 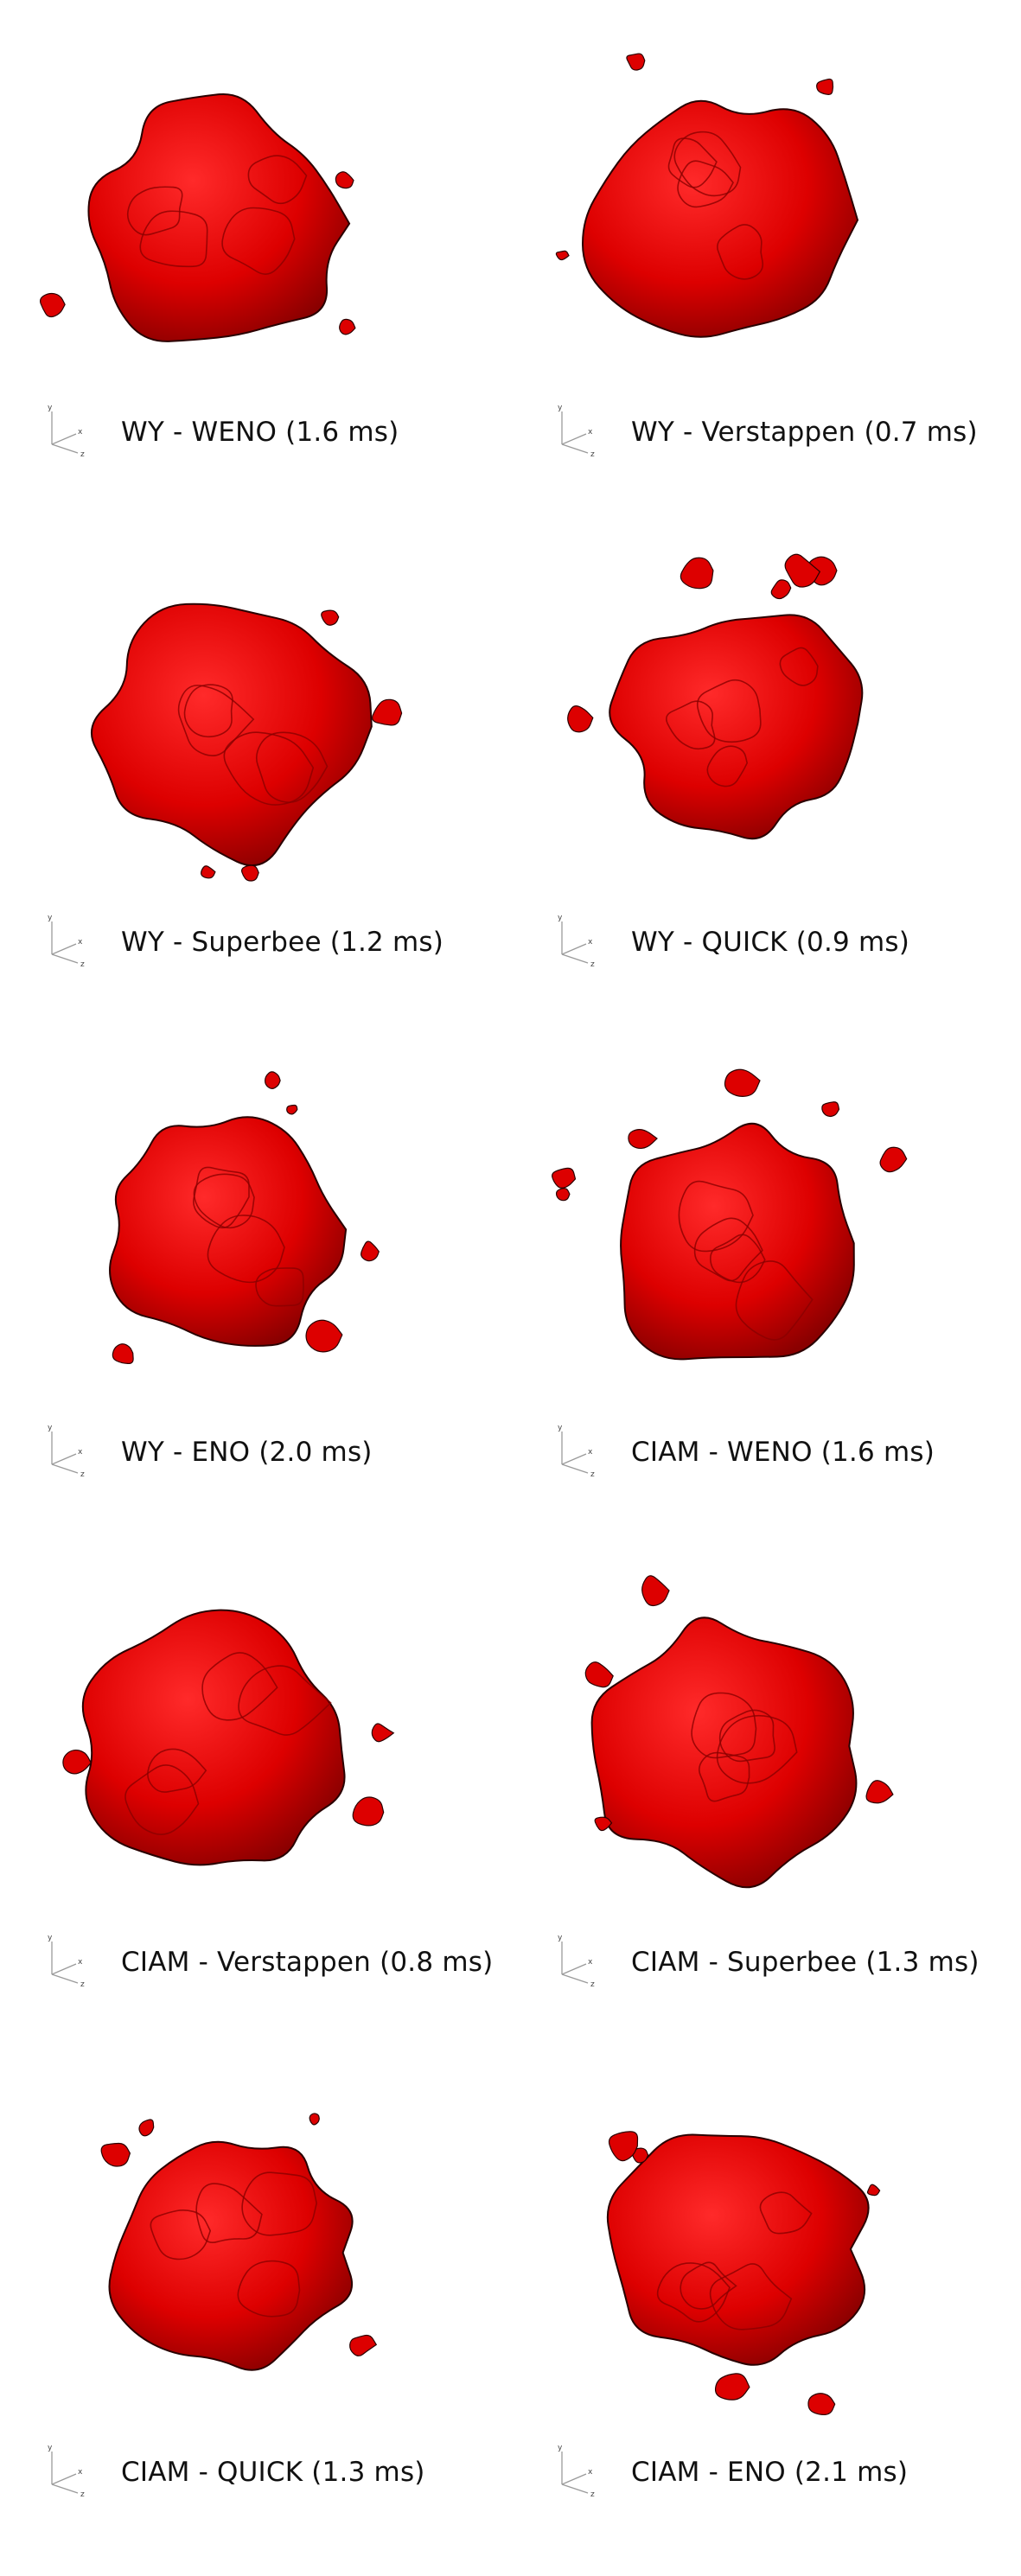 I want to click on figure-panel: y x z CIAM - Verstappen (0.8 ms), so click(x=255, y=1811).